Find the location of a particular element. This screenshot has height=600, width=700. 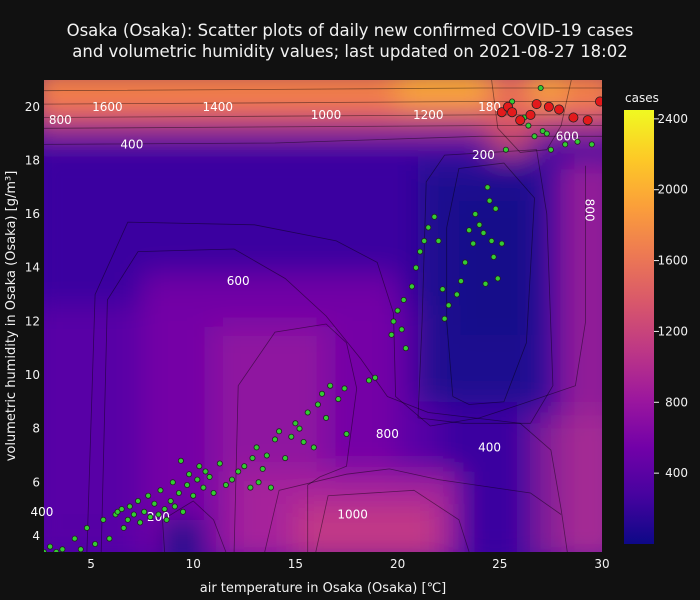

colorbar-gradient is located at coordinates (639, 327).